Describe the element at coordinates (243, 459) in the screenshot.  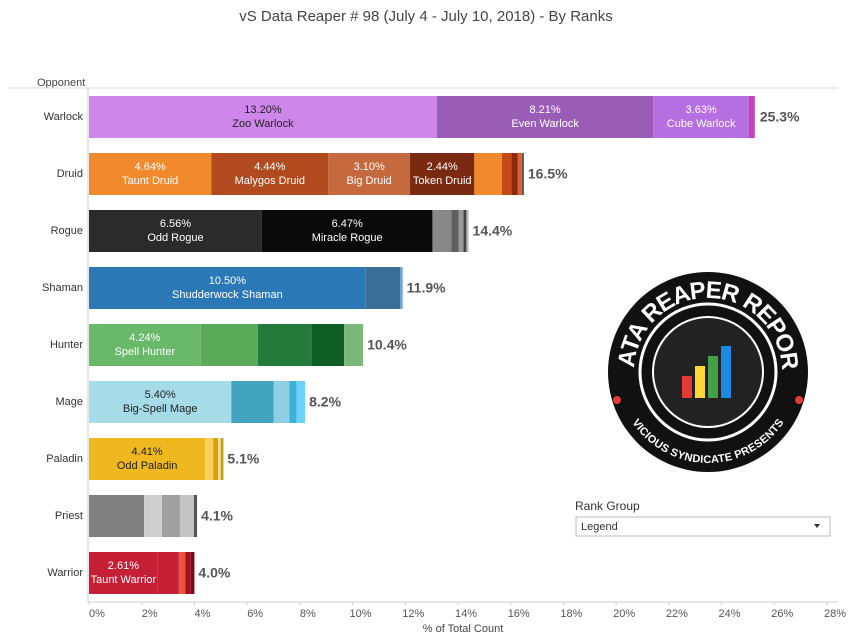
I see `total-label: 5.1%` at that location.